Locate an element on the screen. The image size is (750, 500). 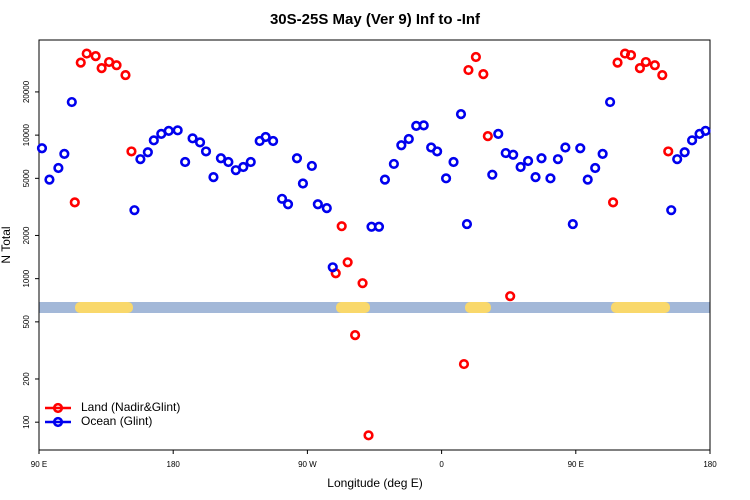
legend-label: Ocean (Glint) is located at coordinates (116, 421).